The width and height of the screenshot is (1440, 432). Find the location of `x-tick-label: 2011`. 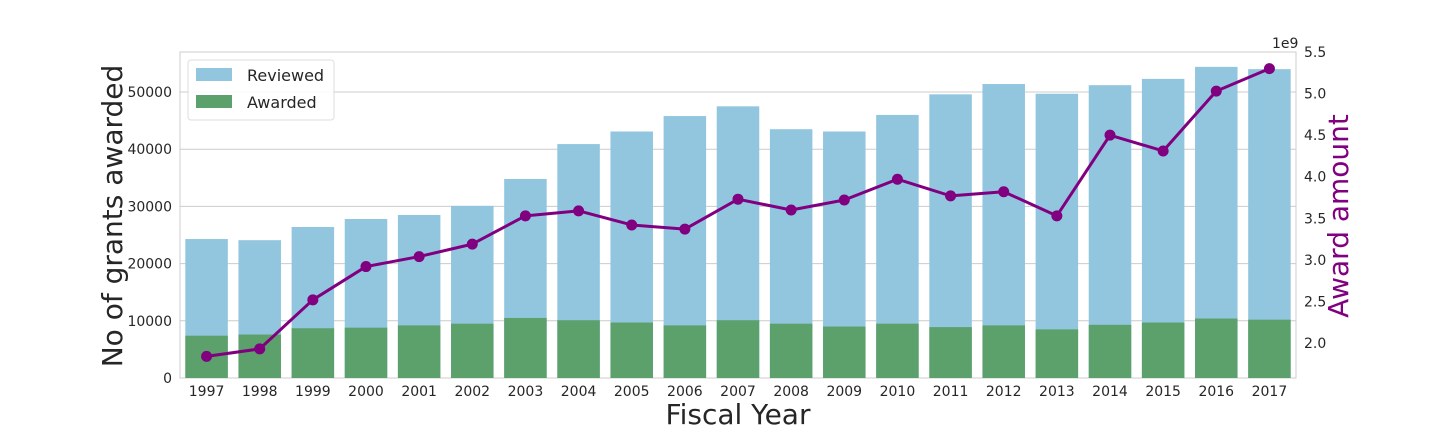

x-tick-label: 2011 is located at coordinates (951, 392).